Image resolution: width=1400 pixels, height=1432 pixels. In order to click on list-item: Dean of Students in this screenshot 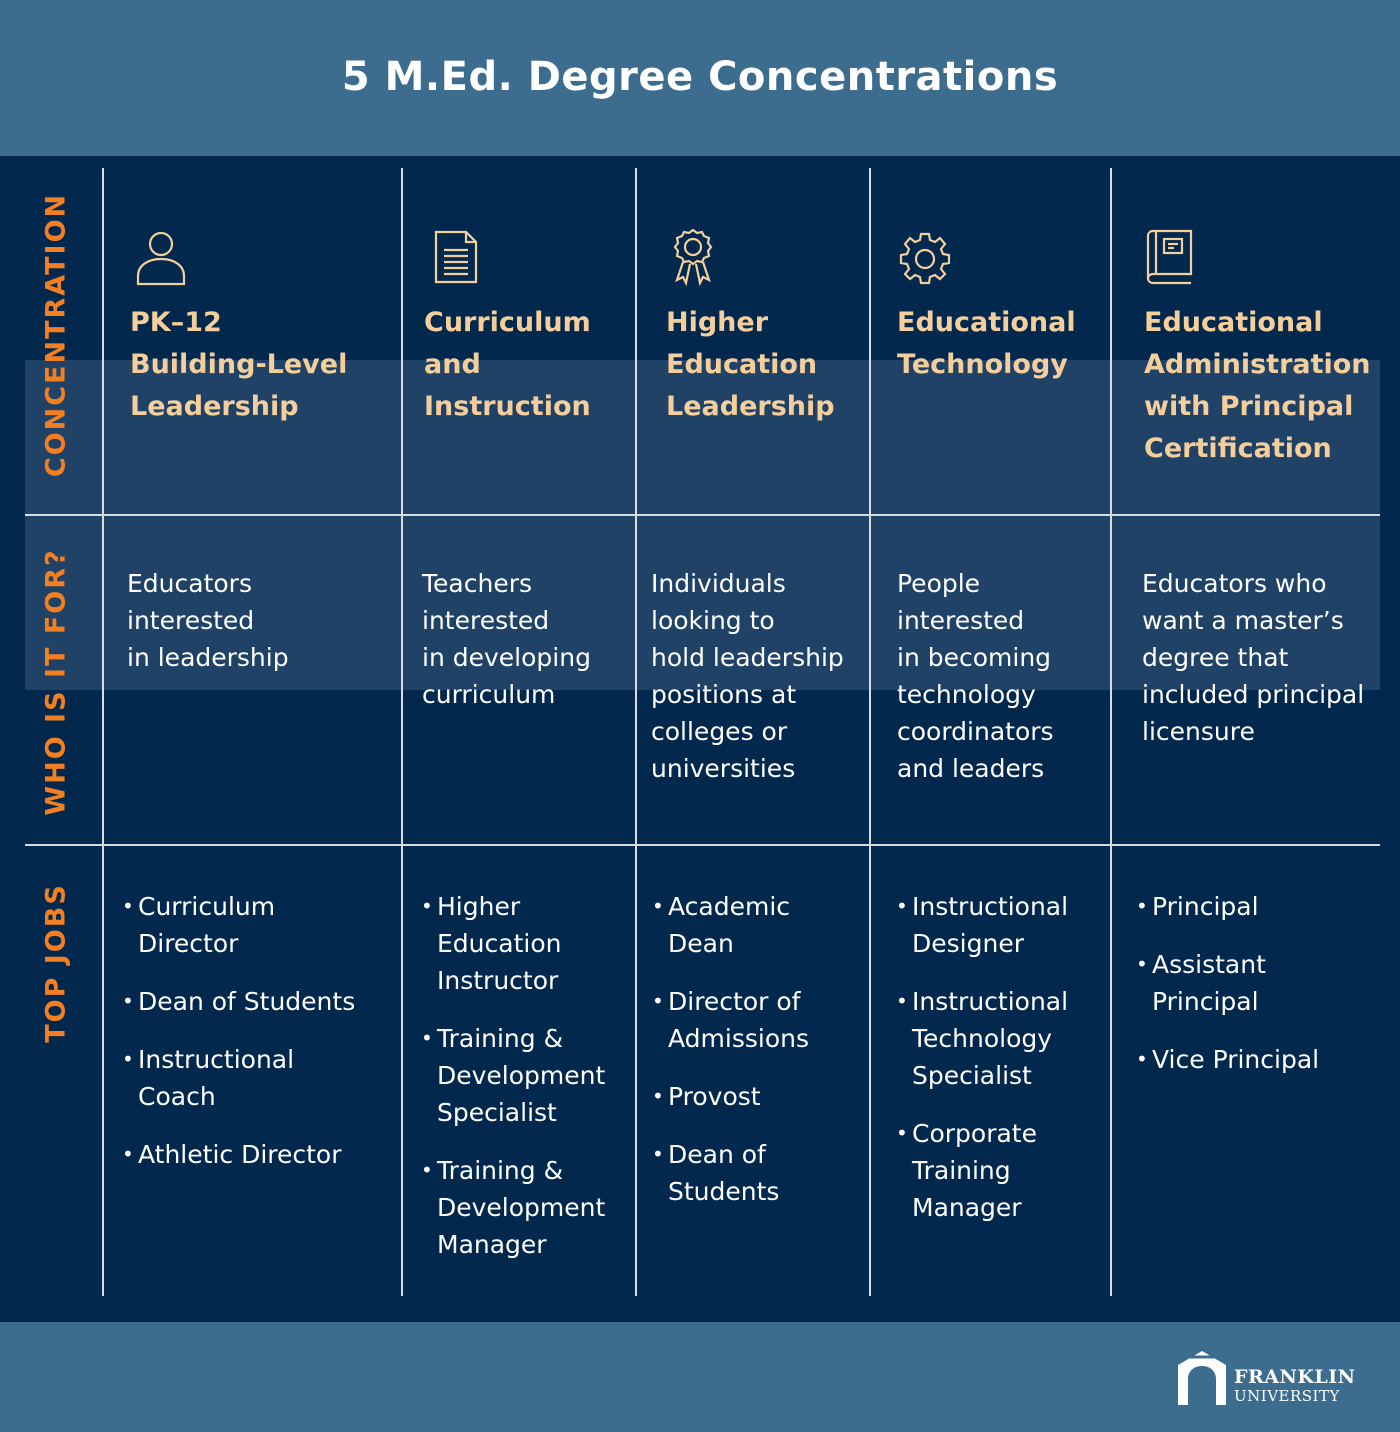, I will do `click(238, 1001)`.